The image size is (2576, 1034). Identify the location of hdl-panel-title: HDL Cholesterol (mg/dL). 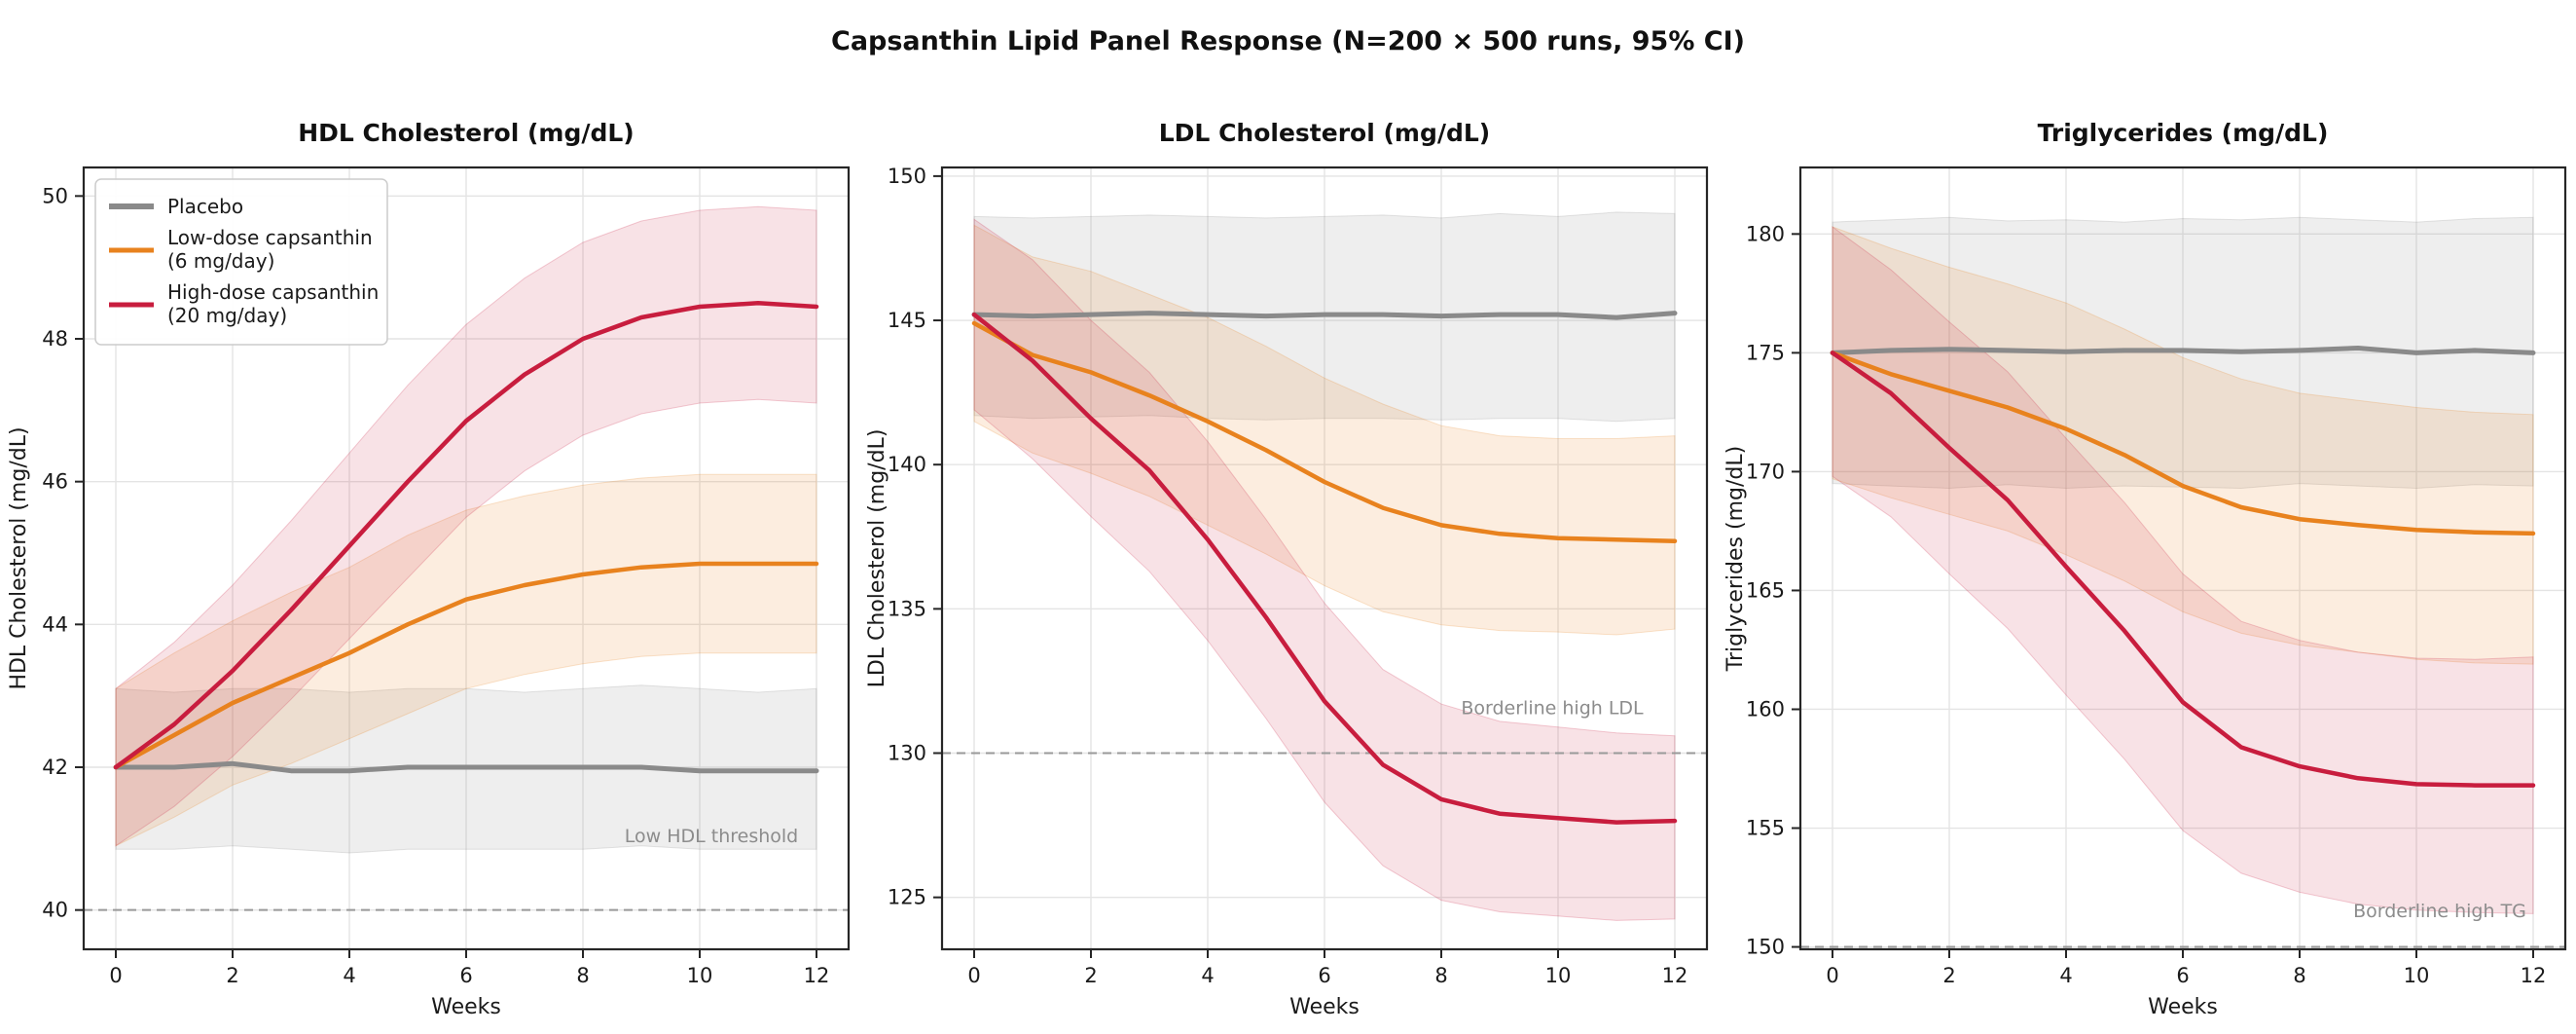
(466, 133).